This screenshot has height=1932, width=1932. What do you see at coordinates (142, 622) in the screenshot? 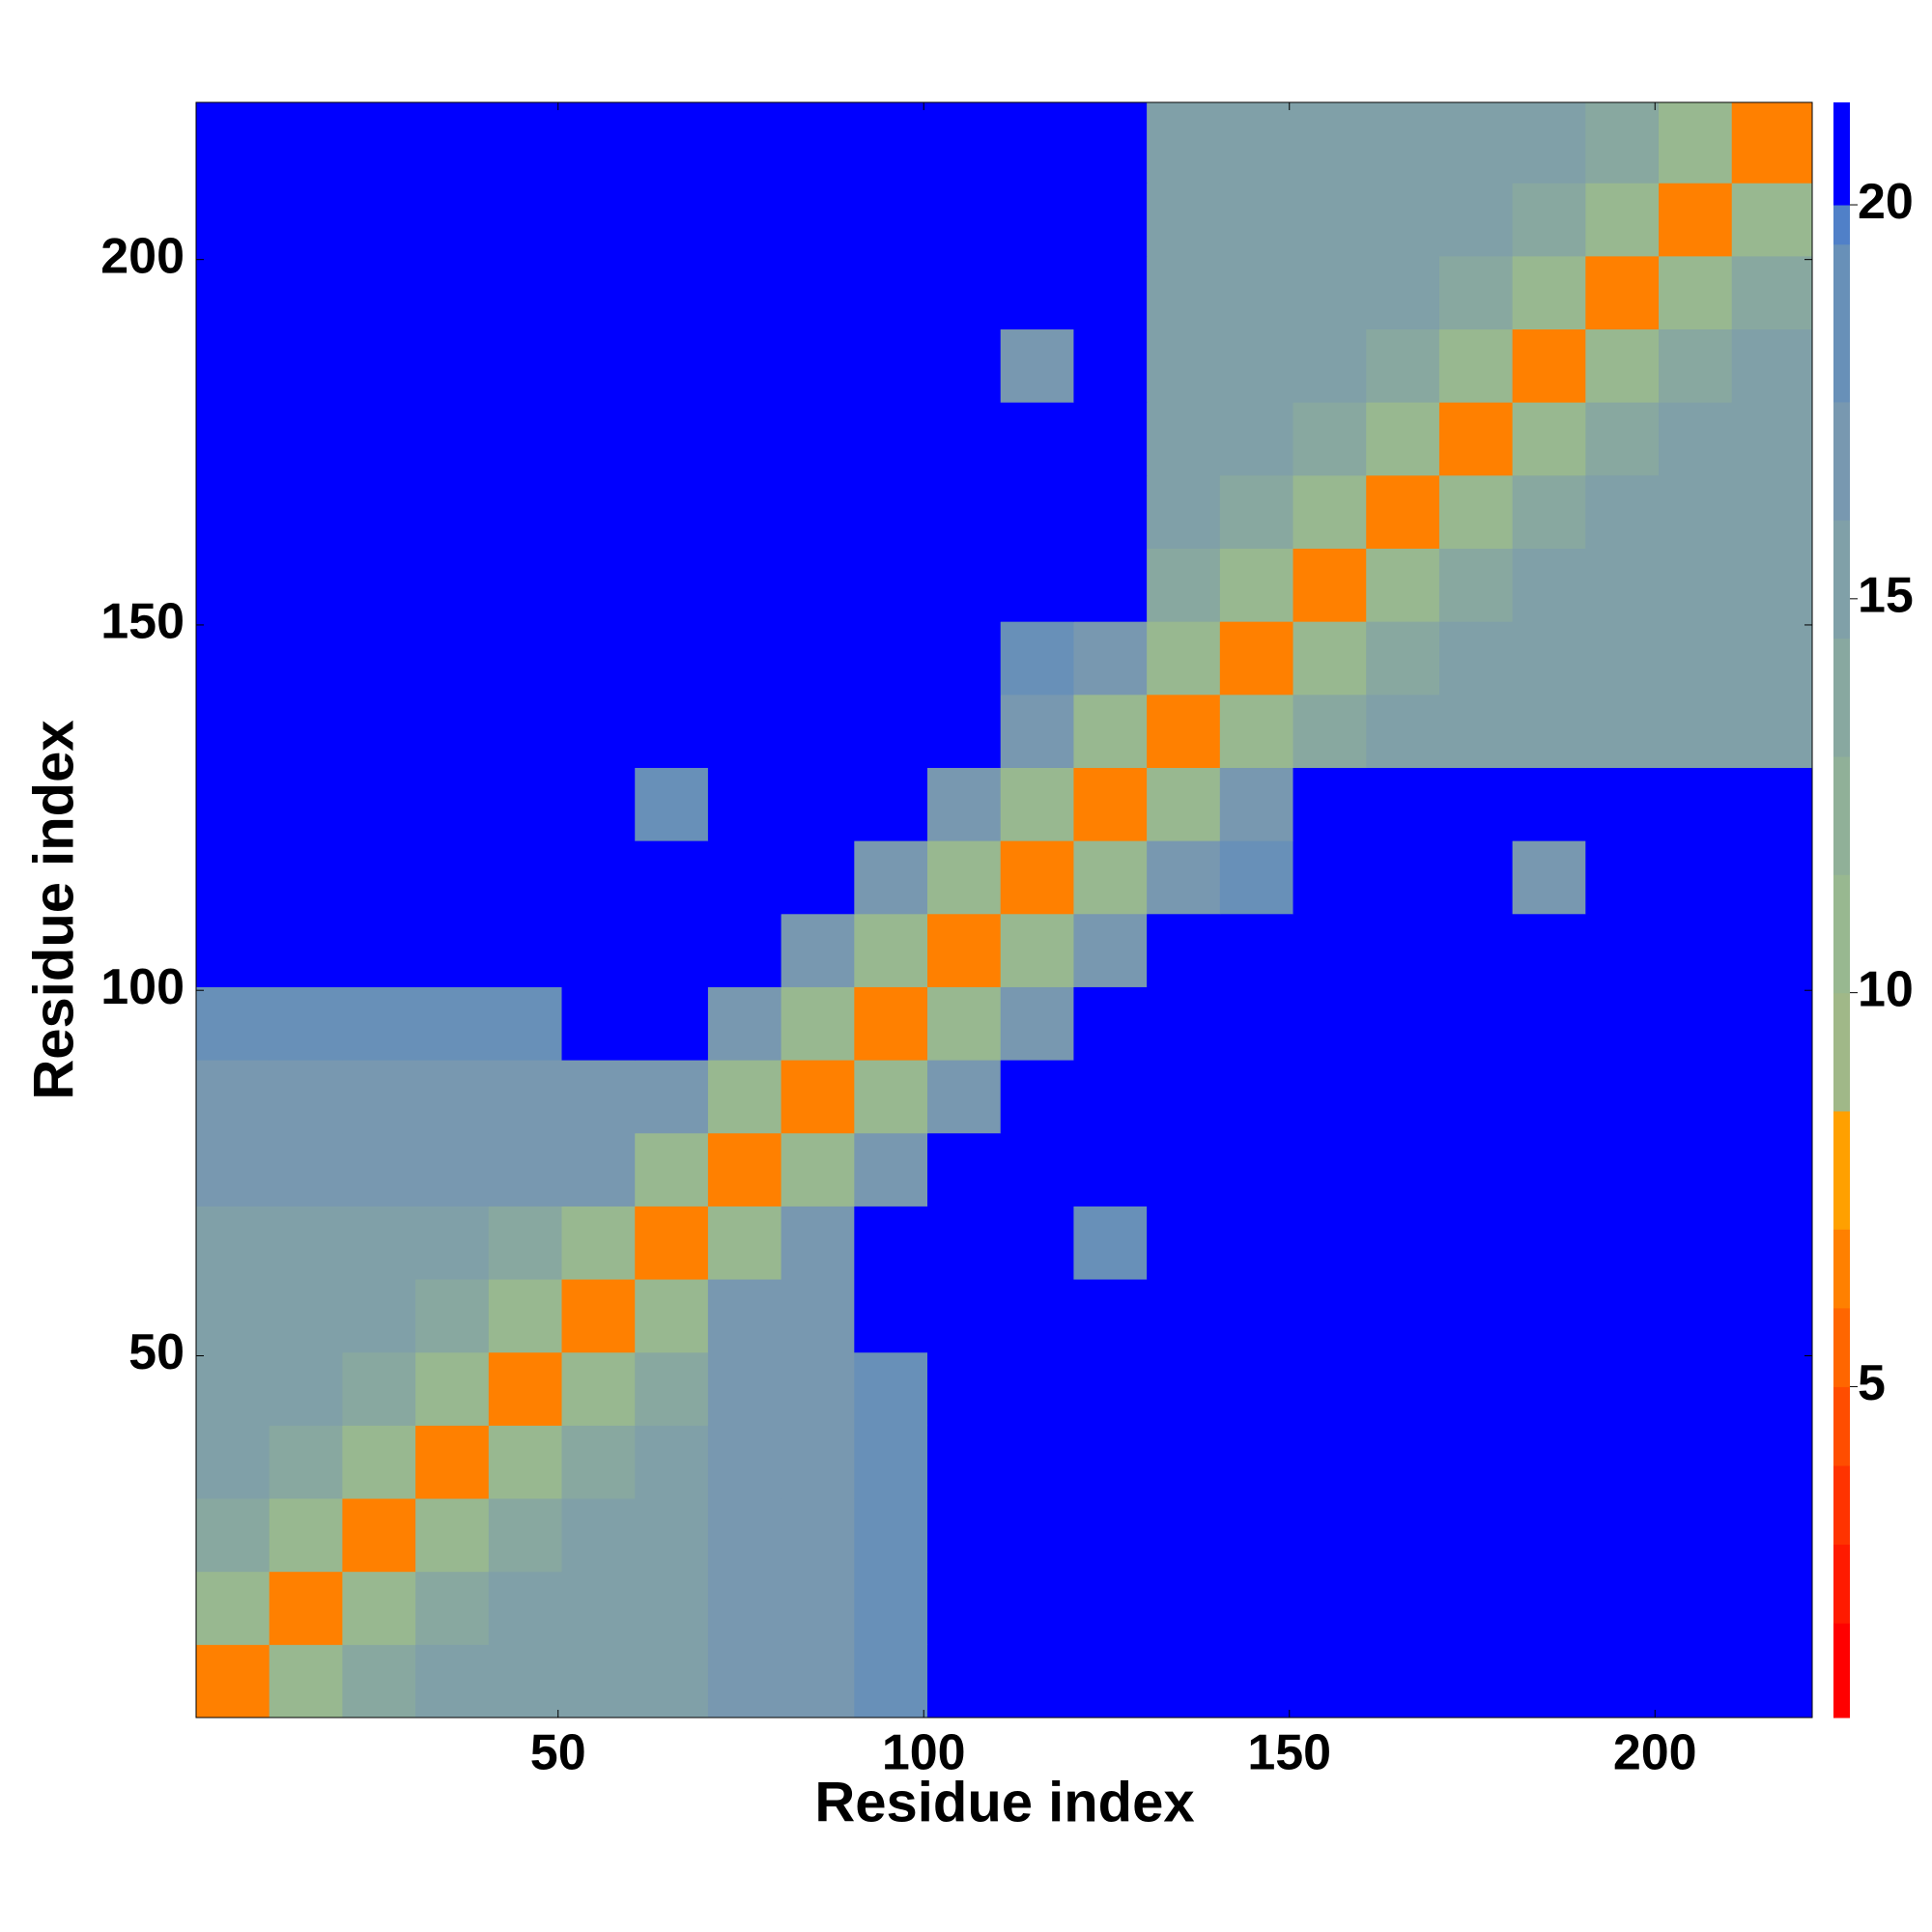
I see `y-tick-label: 150` at bounding box center [142, 622].